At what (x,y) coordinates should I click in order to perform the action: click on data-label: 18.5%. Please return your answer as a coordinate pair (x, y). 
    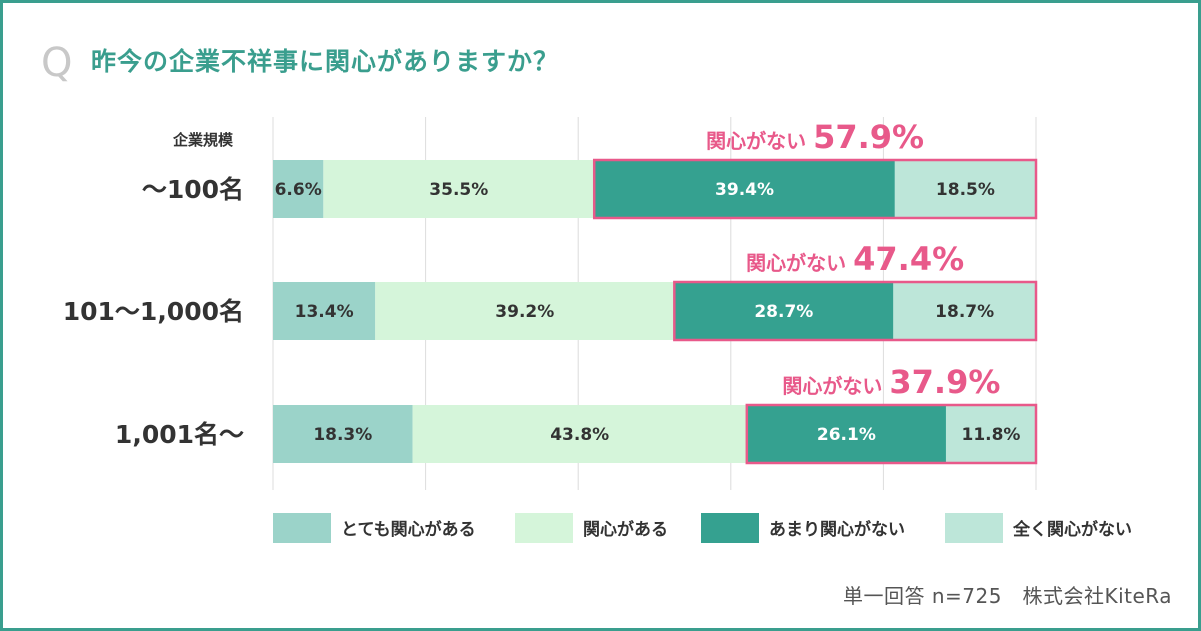
    Looking at the image, I should click on (965, 190).